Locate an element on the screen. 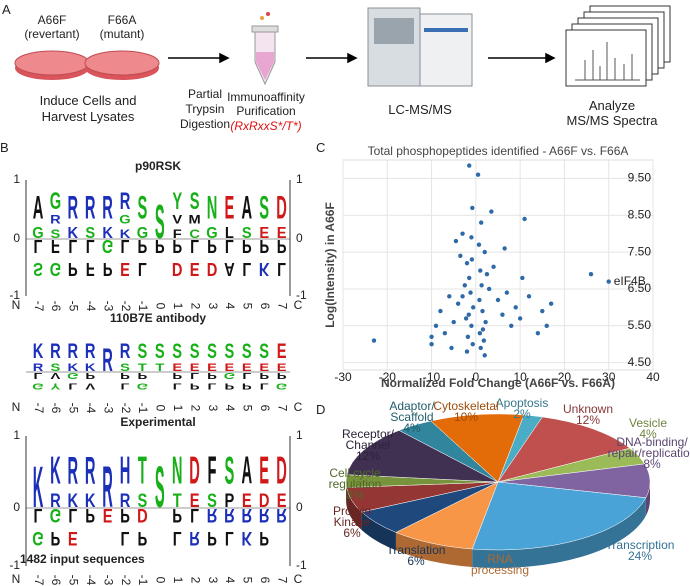 The width and height of the screenshot is (690, 586). pie-value-label: 12% is located at coordinates (588, 420).